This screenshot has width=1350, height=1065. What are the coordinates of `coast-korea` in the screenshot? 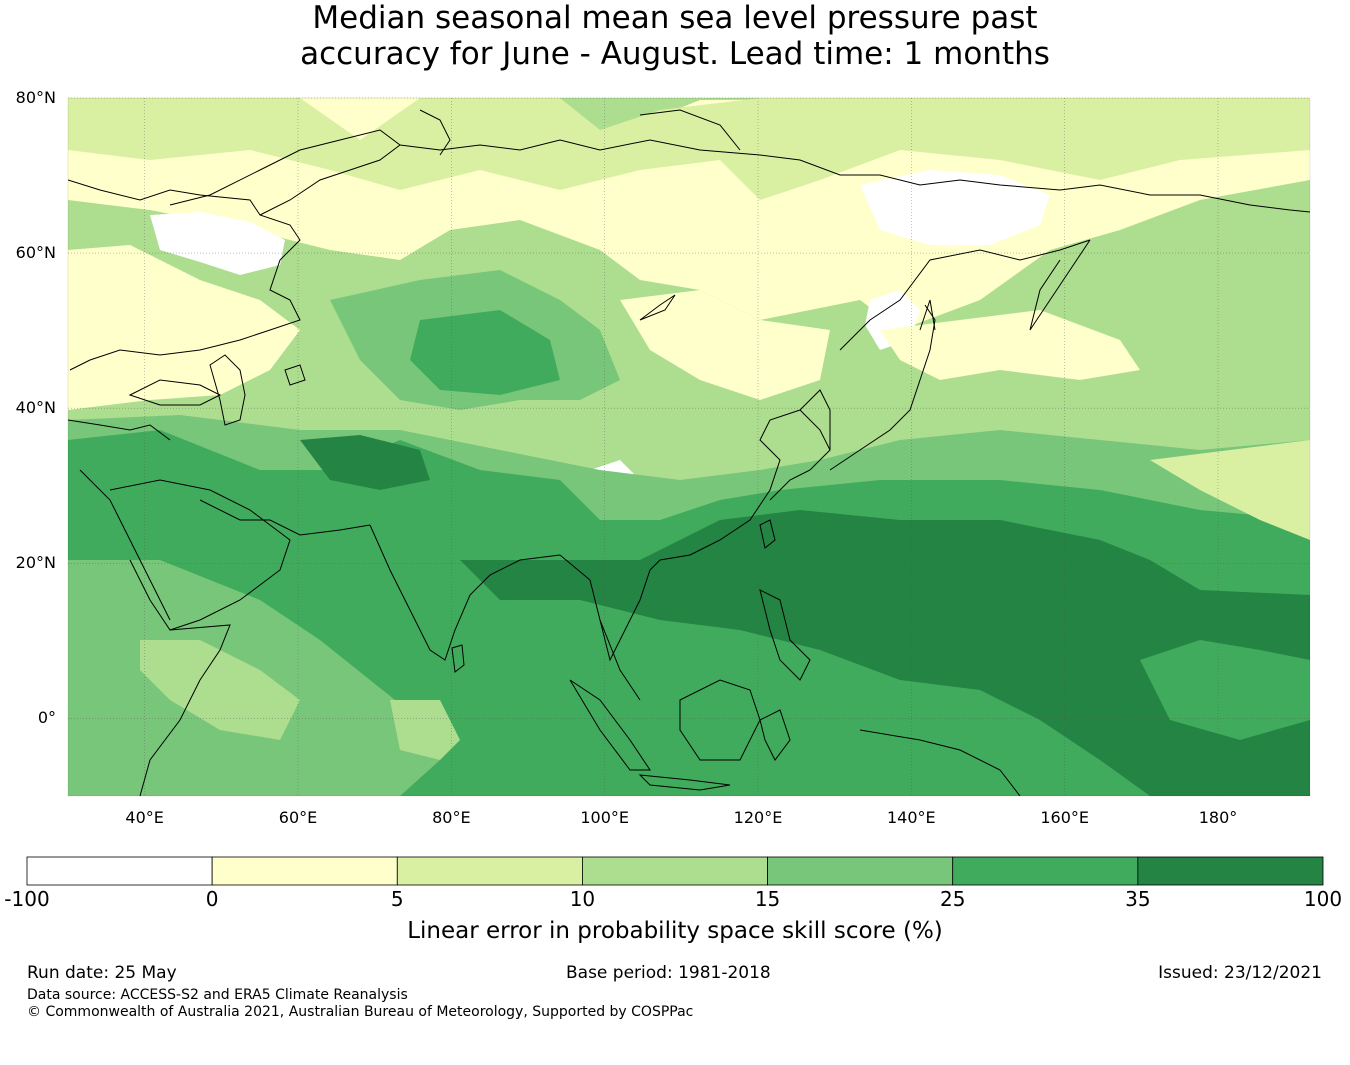 It's located at (815, 419).